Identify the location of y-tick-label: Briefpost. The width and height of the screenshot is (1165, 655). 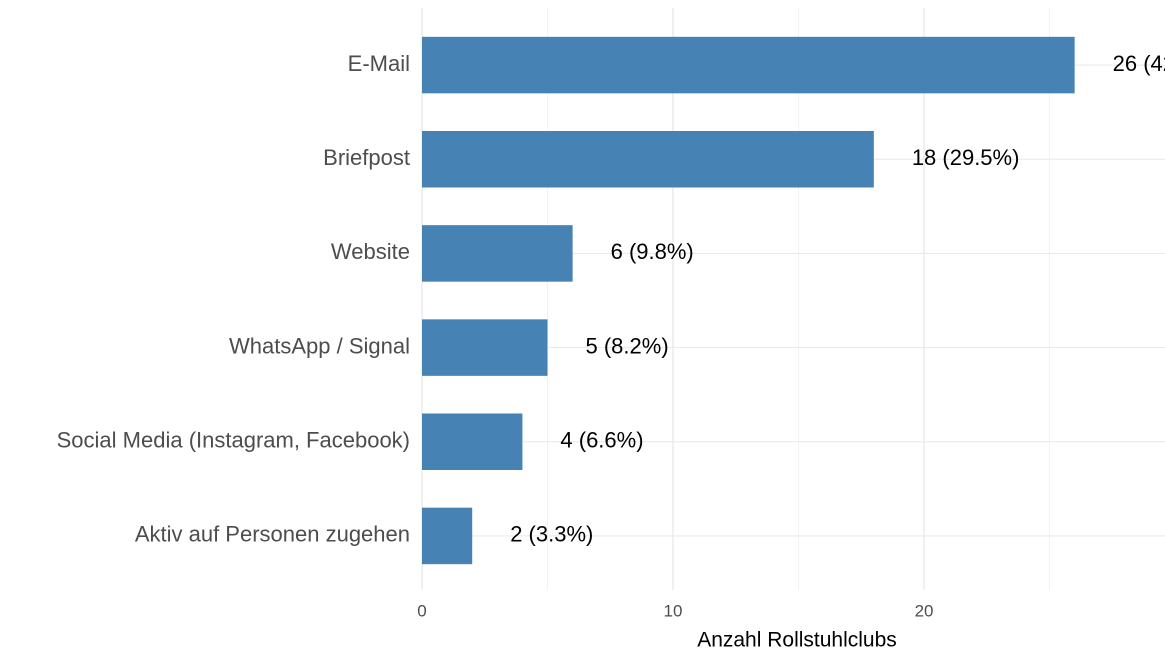
(366, 157).